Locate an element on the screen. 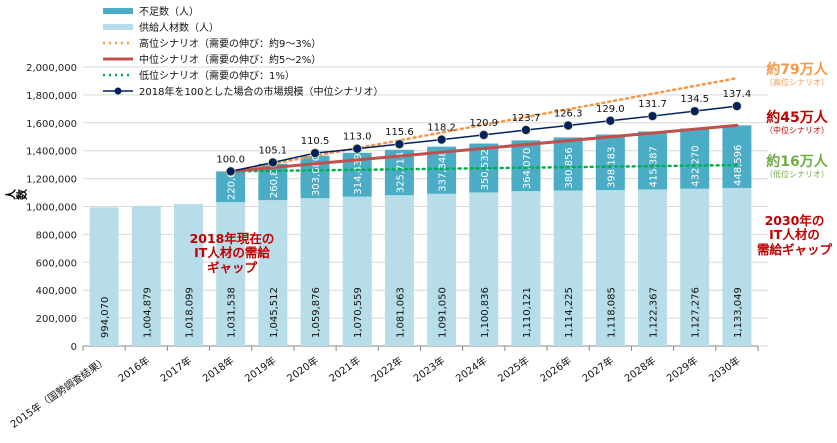 The height and width of the screenshot is (443, 837). annotation-gap-2018: 2018年現在の IT人材の需給 ギャップ is located at coordinates (232, 253).